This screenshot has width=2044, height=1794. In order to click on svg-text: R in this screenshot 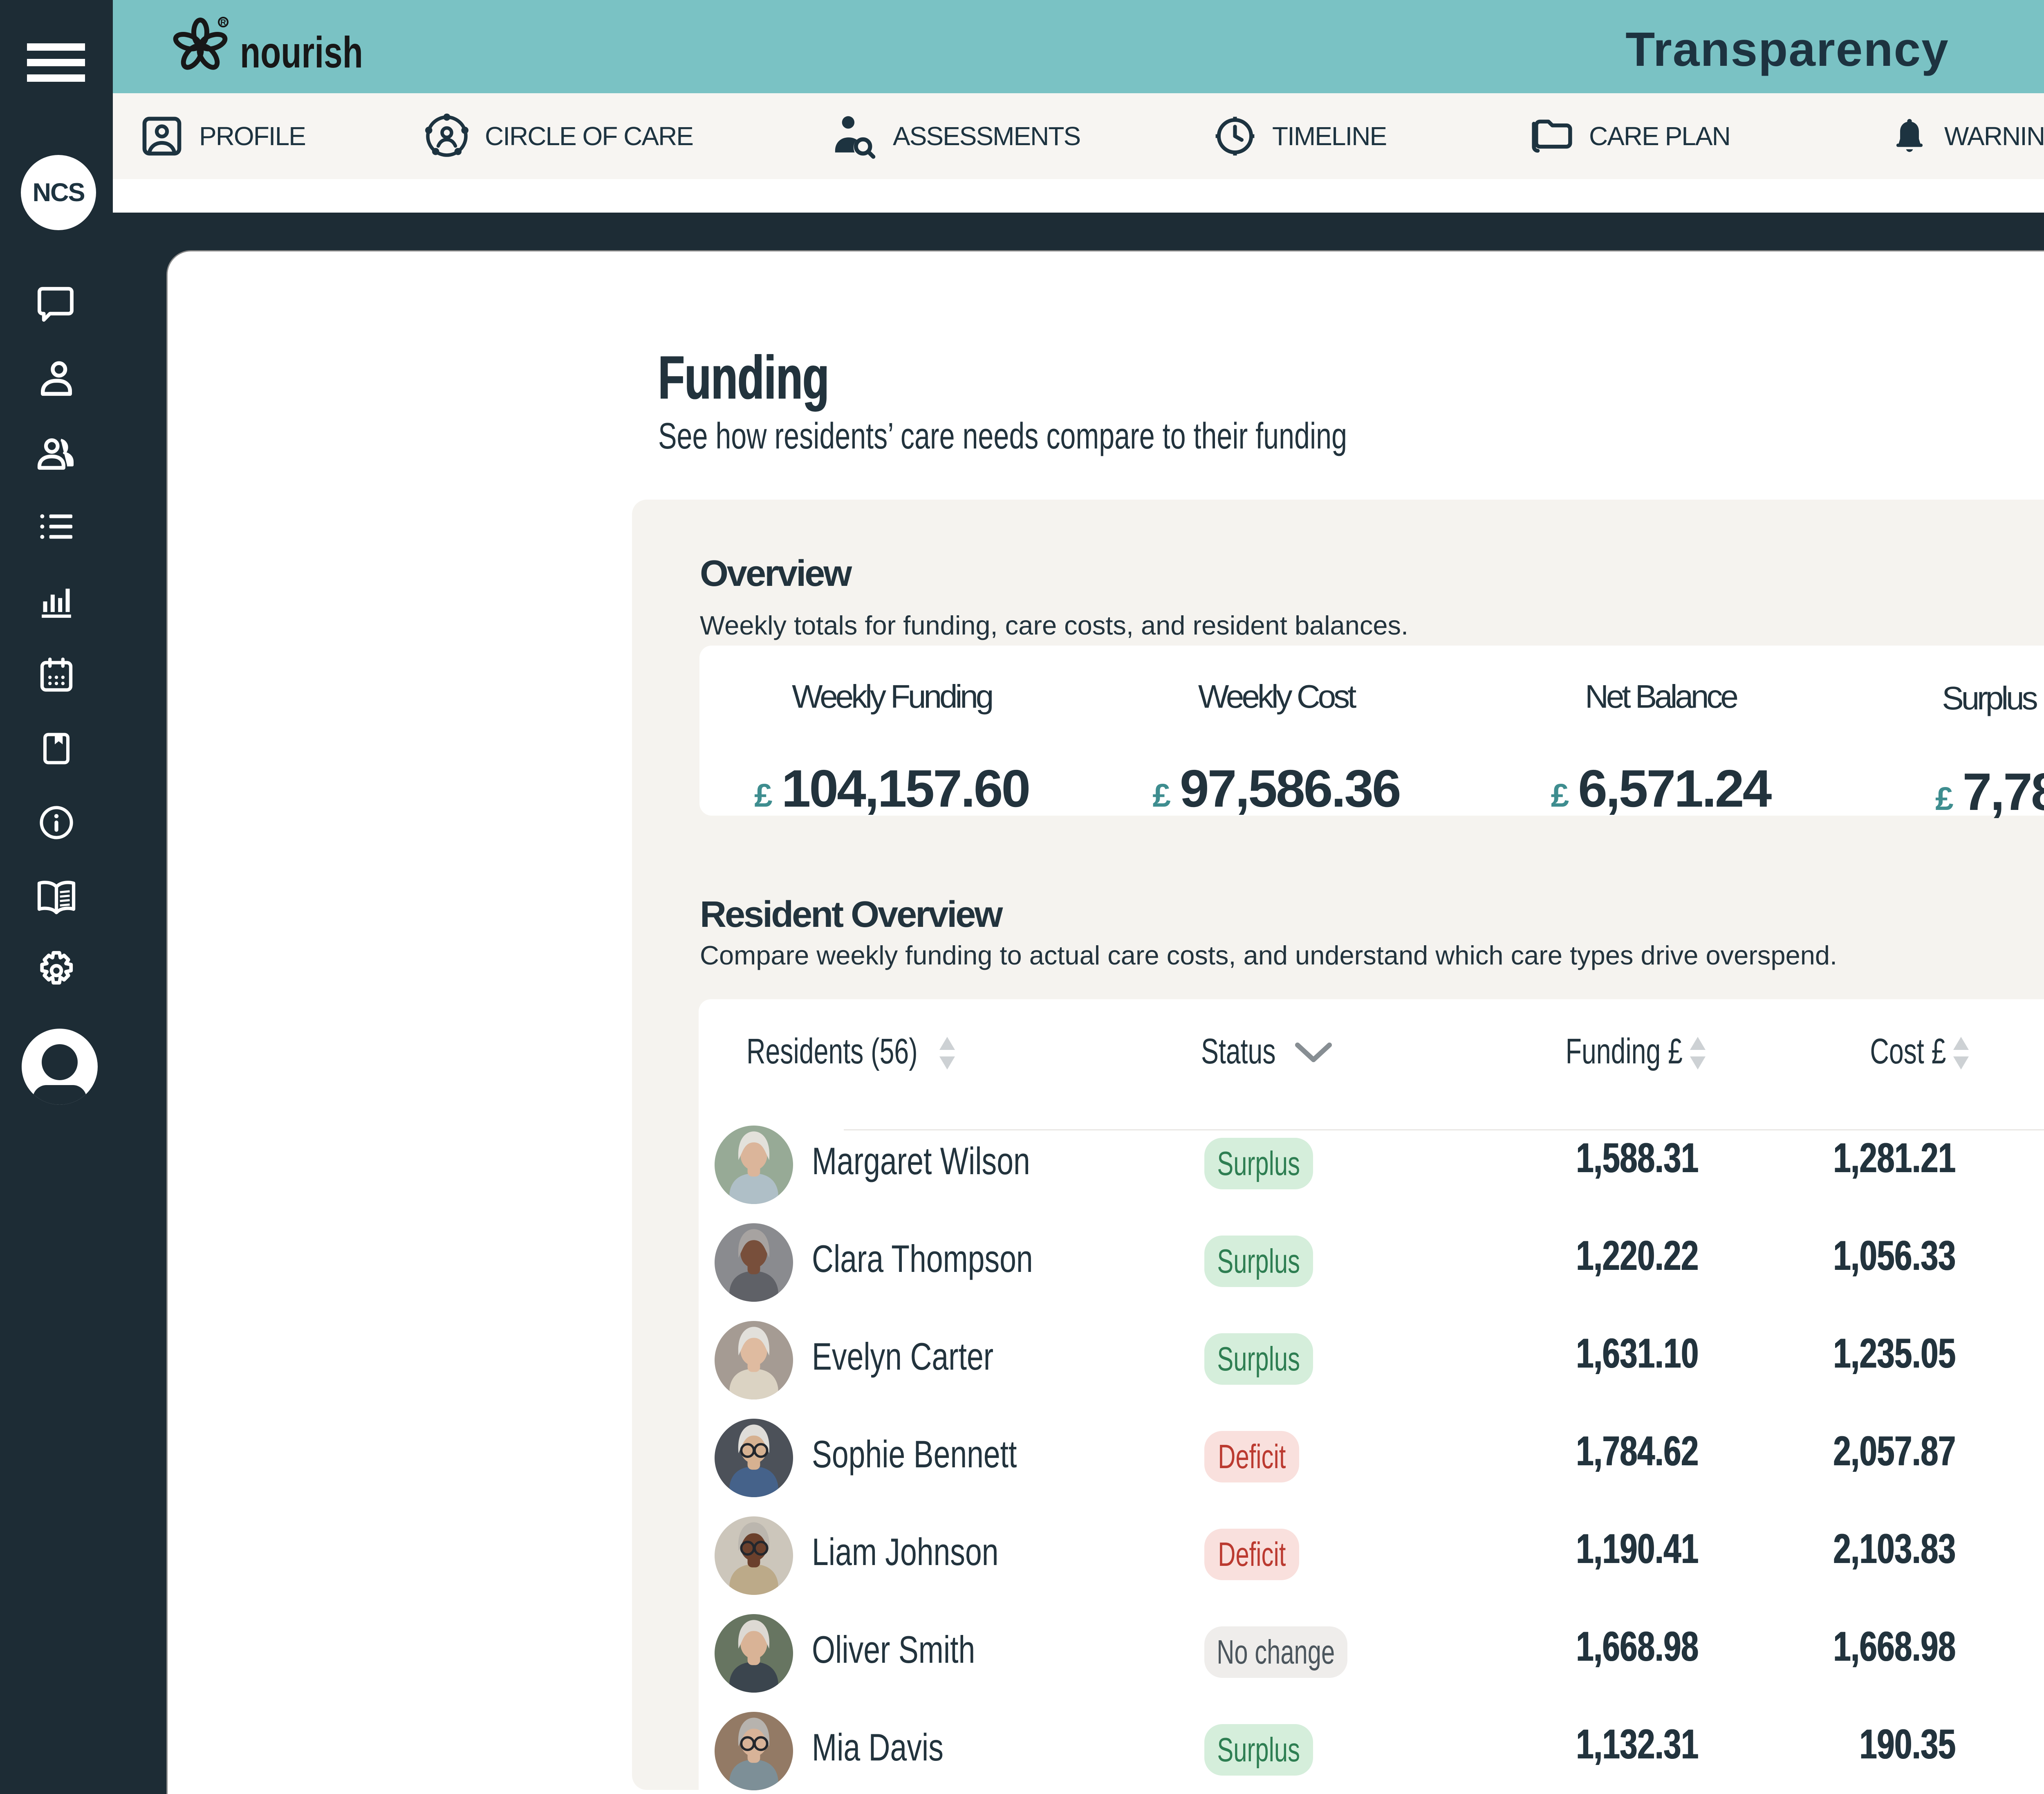, I will do `click(223, 22)`.